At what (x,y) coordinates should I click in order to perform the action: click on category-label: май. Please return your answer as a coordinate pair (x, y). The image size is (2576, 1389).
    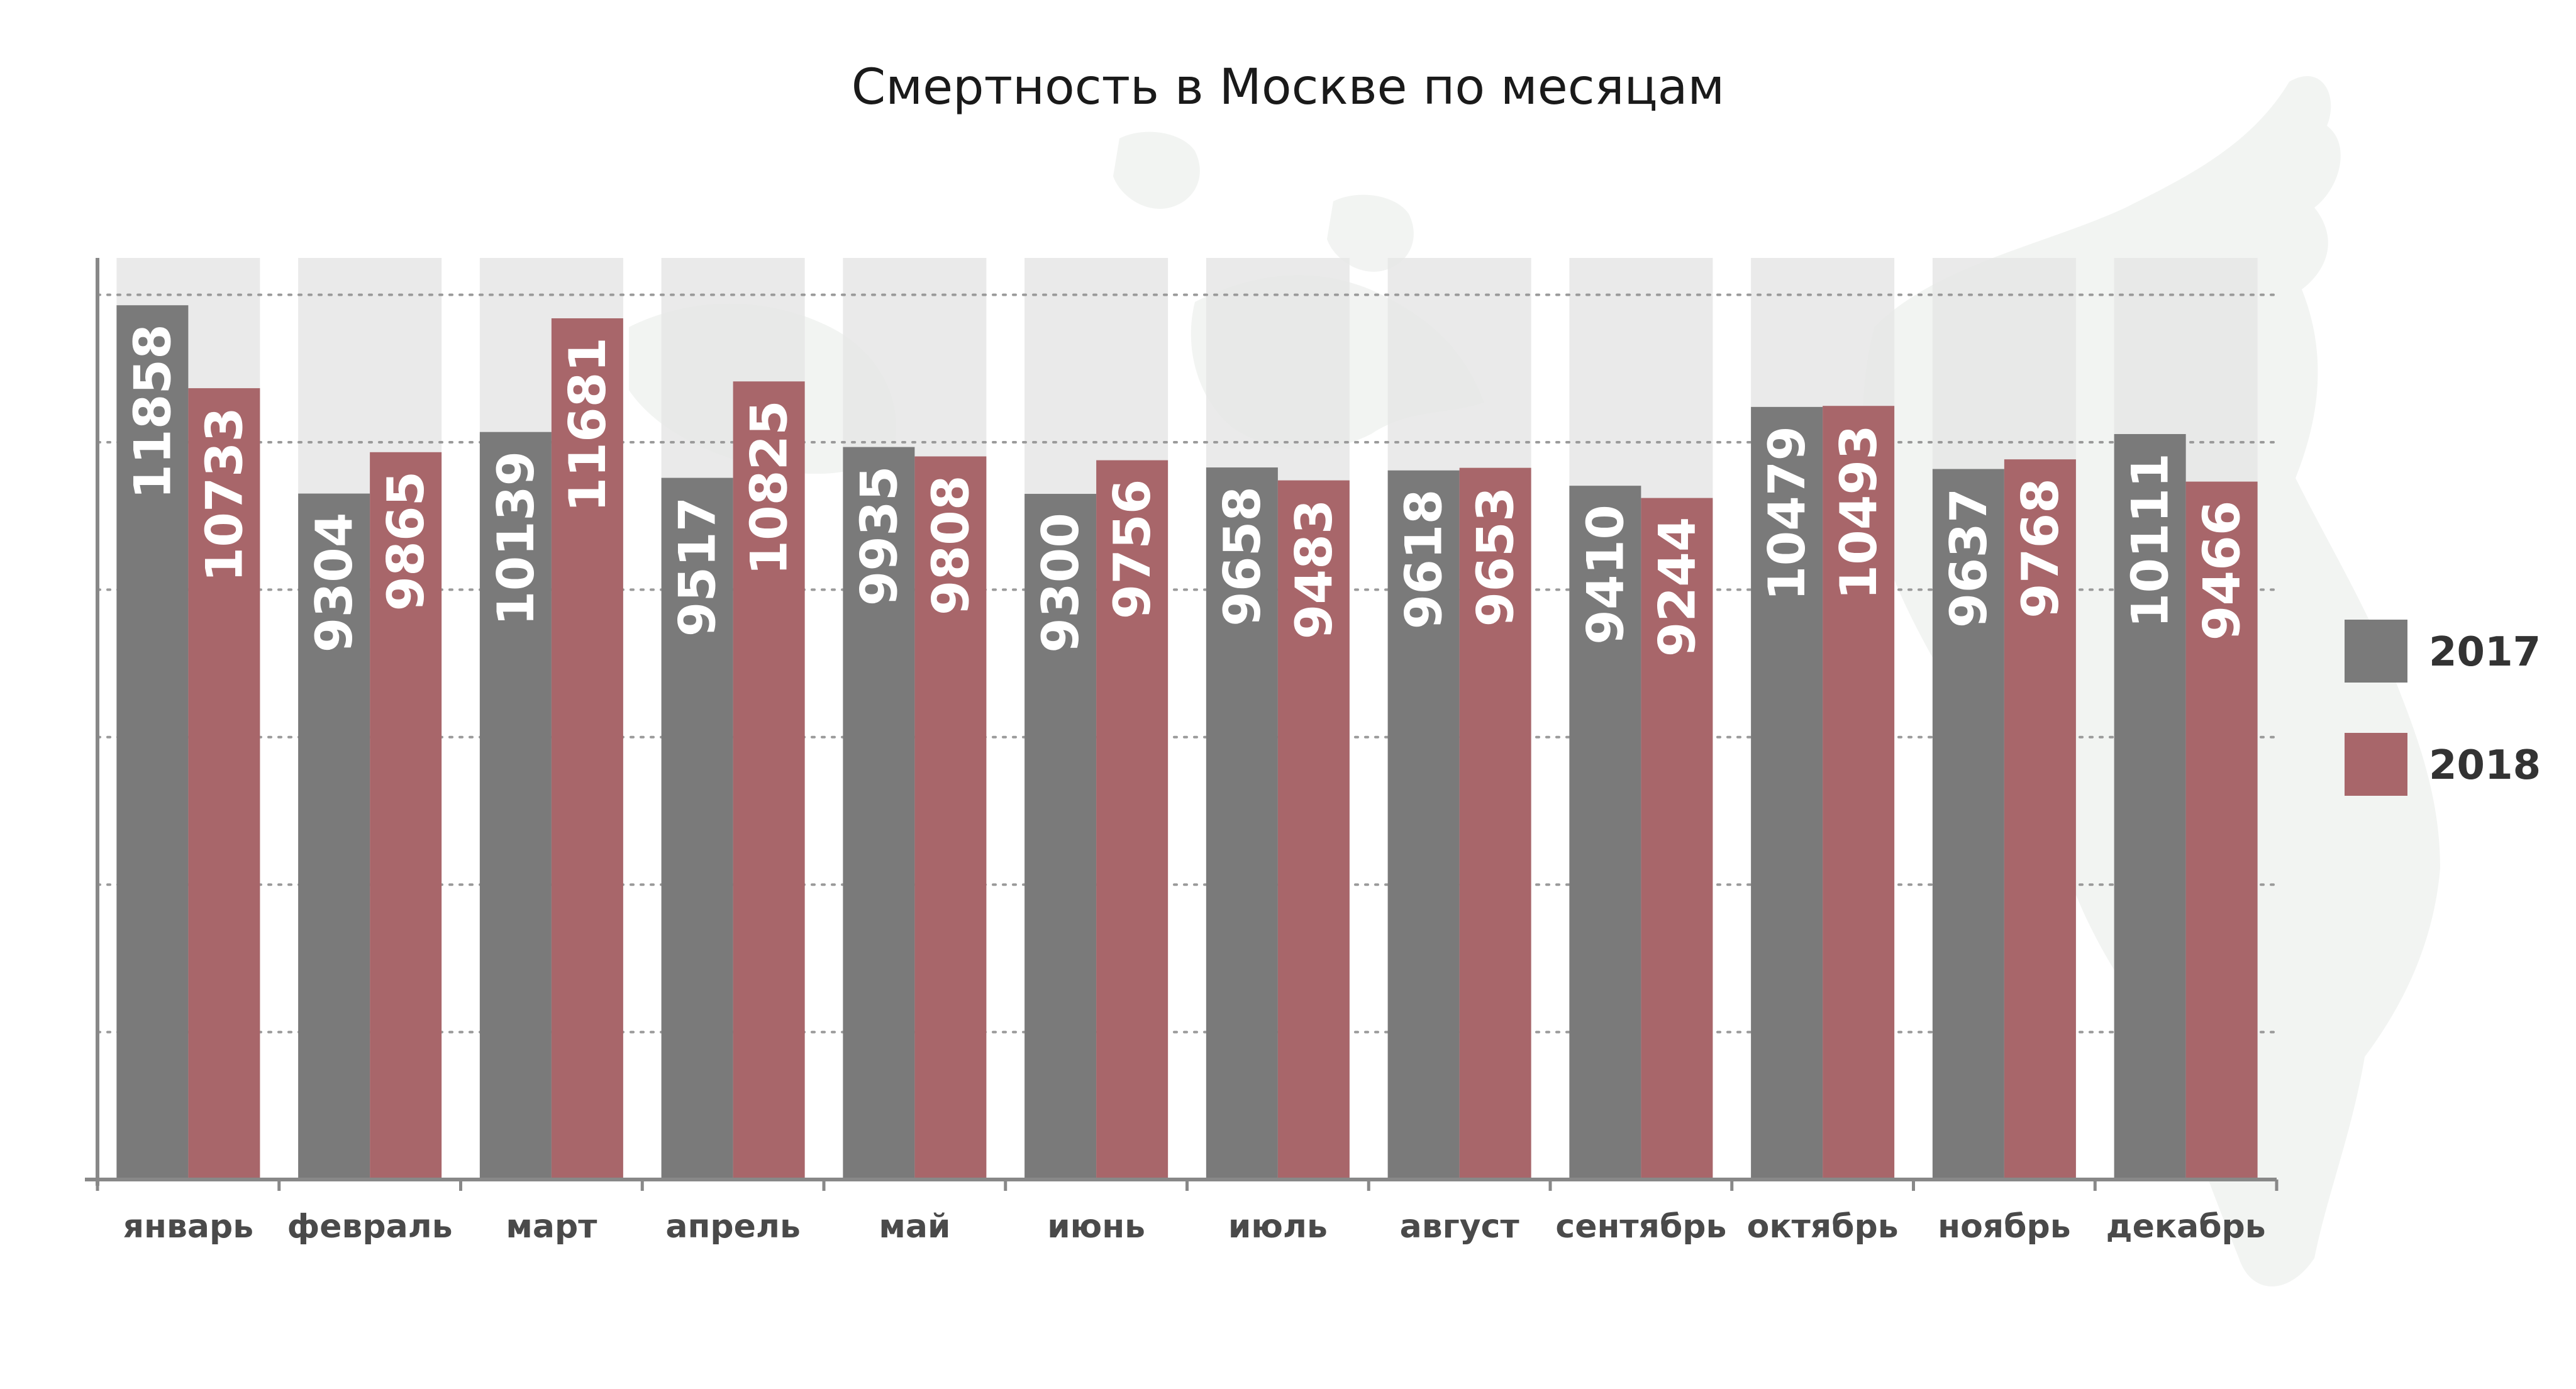
    Looking at the image, I should click on (914, 1227).